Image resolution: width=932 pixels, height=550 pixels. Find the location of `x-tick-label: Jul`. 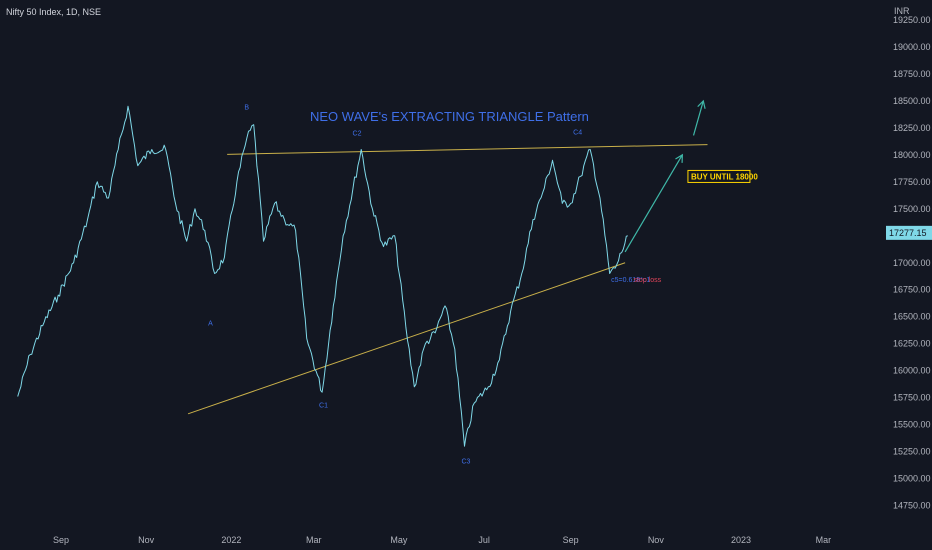

x-tick-label: Jul is located at coordinates (484, 540).